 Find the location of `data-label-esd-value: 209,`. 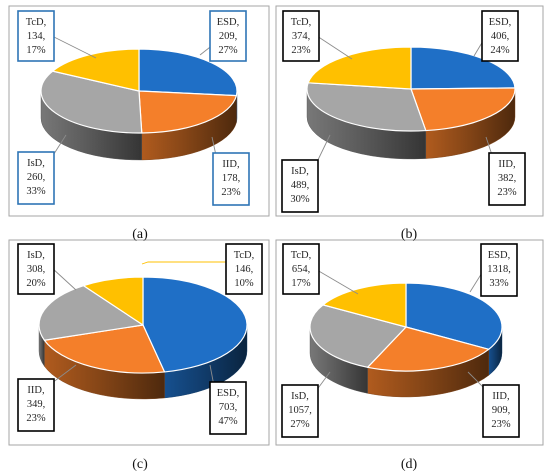

data-label-esd-value: 209, is located at coordinates (228, 36).